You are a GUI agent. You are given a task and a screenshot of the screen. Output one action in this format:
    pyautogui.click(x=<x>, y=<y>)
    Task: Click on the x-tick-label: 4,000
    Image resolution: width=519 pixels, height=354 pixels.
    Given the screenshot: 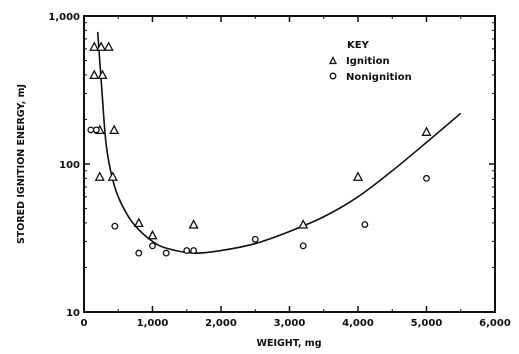 What is the action you would take?
    pyautogui.click(x=358, y=323)
    